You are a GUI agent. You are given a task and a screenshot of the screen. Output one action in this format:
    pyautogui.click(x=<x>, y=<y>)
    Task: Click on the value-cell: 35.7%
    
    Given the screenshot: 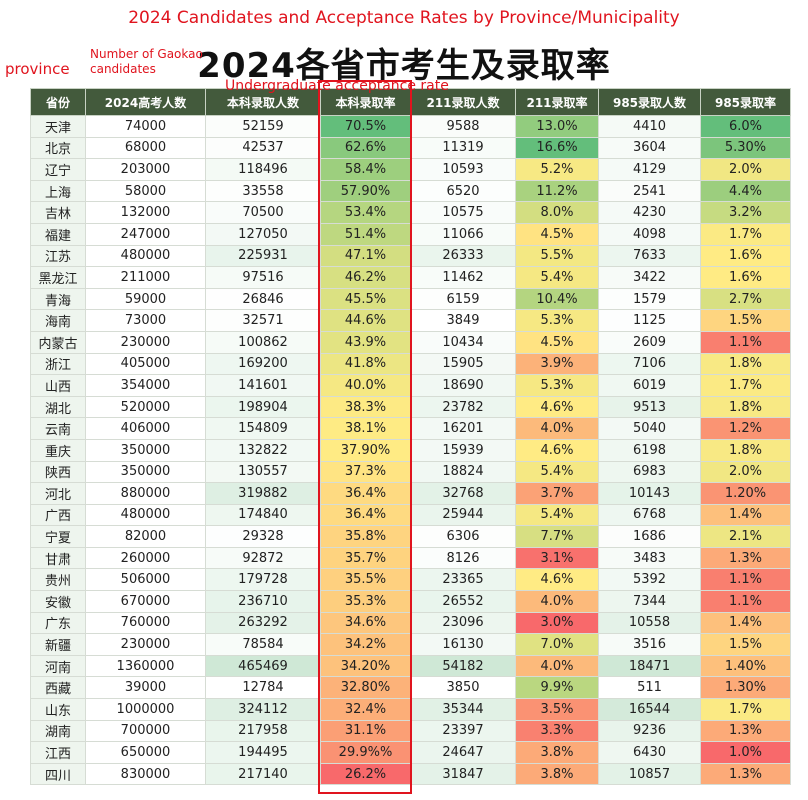 What is the action you would take?
    pyautogui.click(x=365, y=558)
    